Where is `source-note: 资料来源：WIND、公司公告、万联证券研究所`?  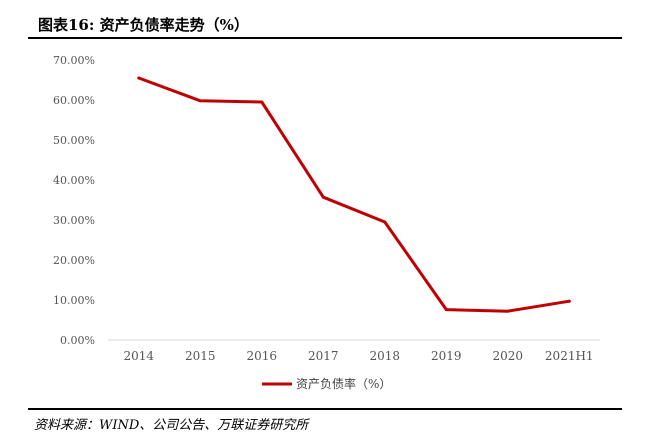
source-note: 资料来源：WIND、公司公告、万联证券研究所 is located at coordinates (171, 425).